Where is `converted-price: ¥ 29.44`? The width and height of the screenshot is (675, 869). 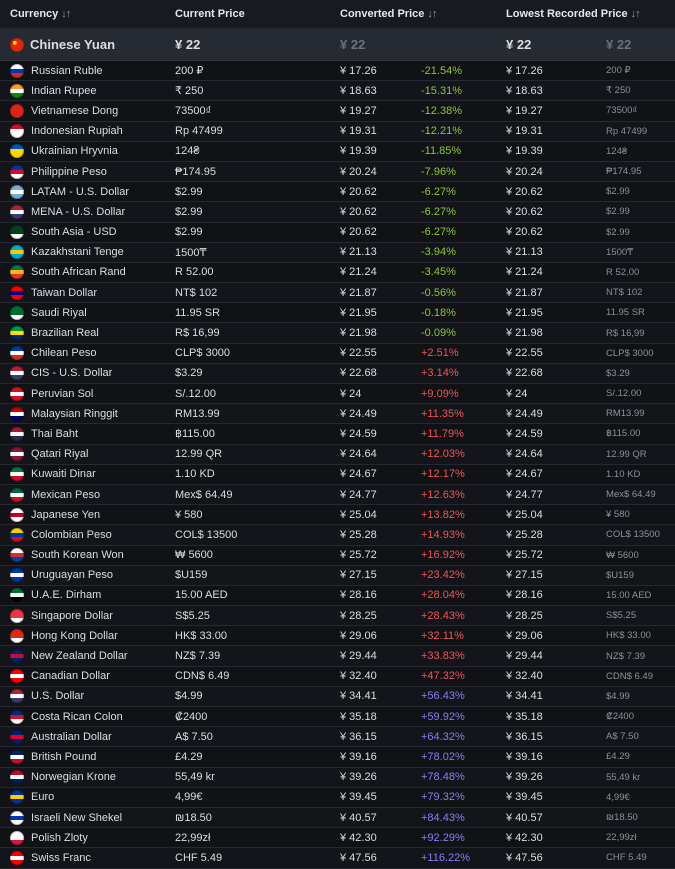
converted-price: ¥ 29.44 is located at coordinates (358, 656).